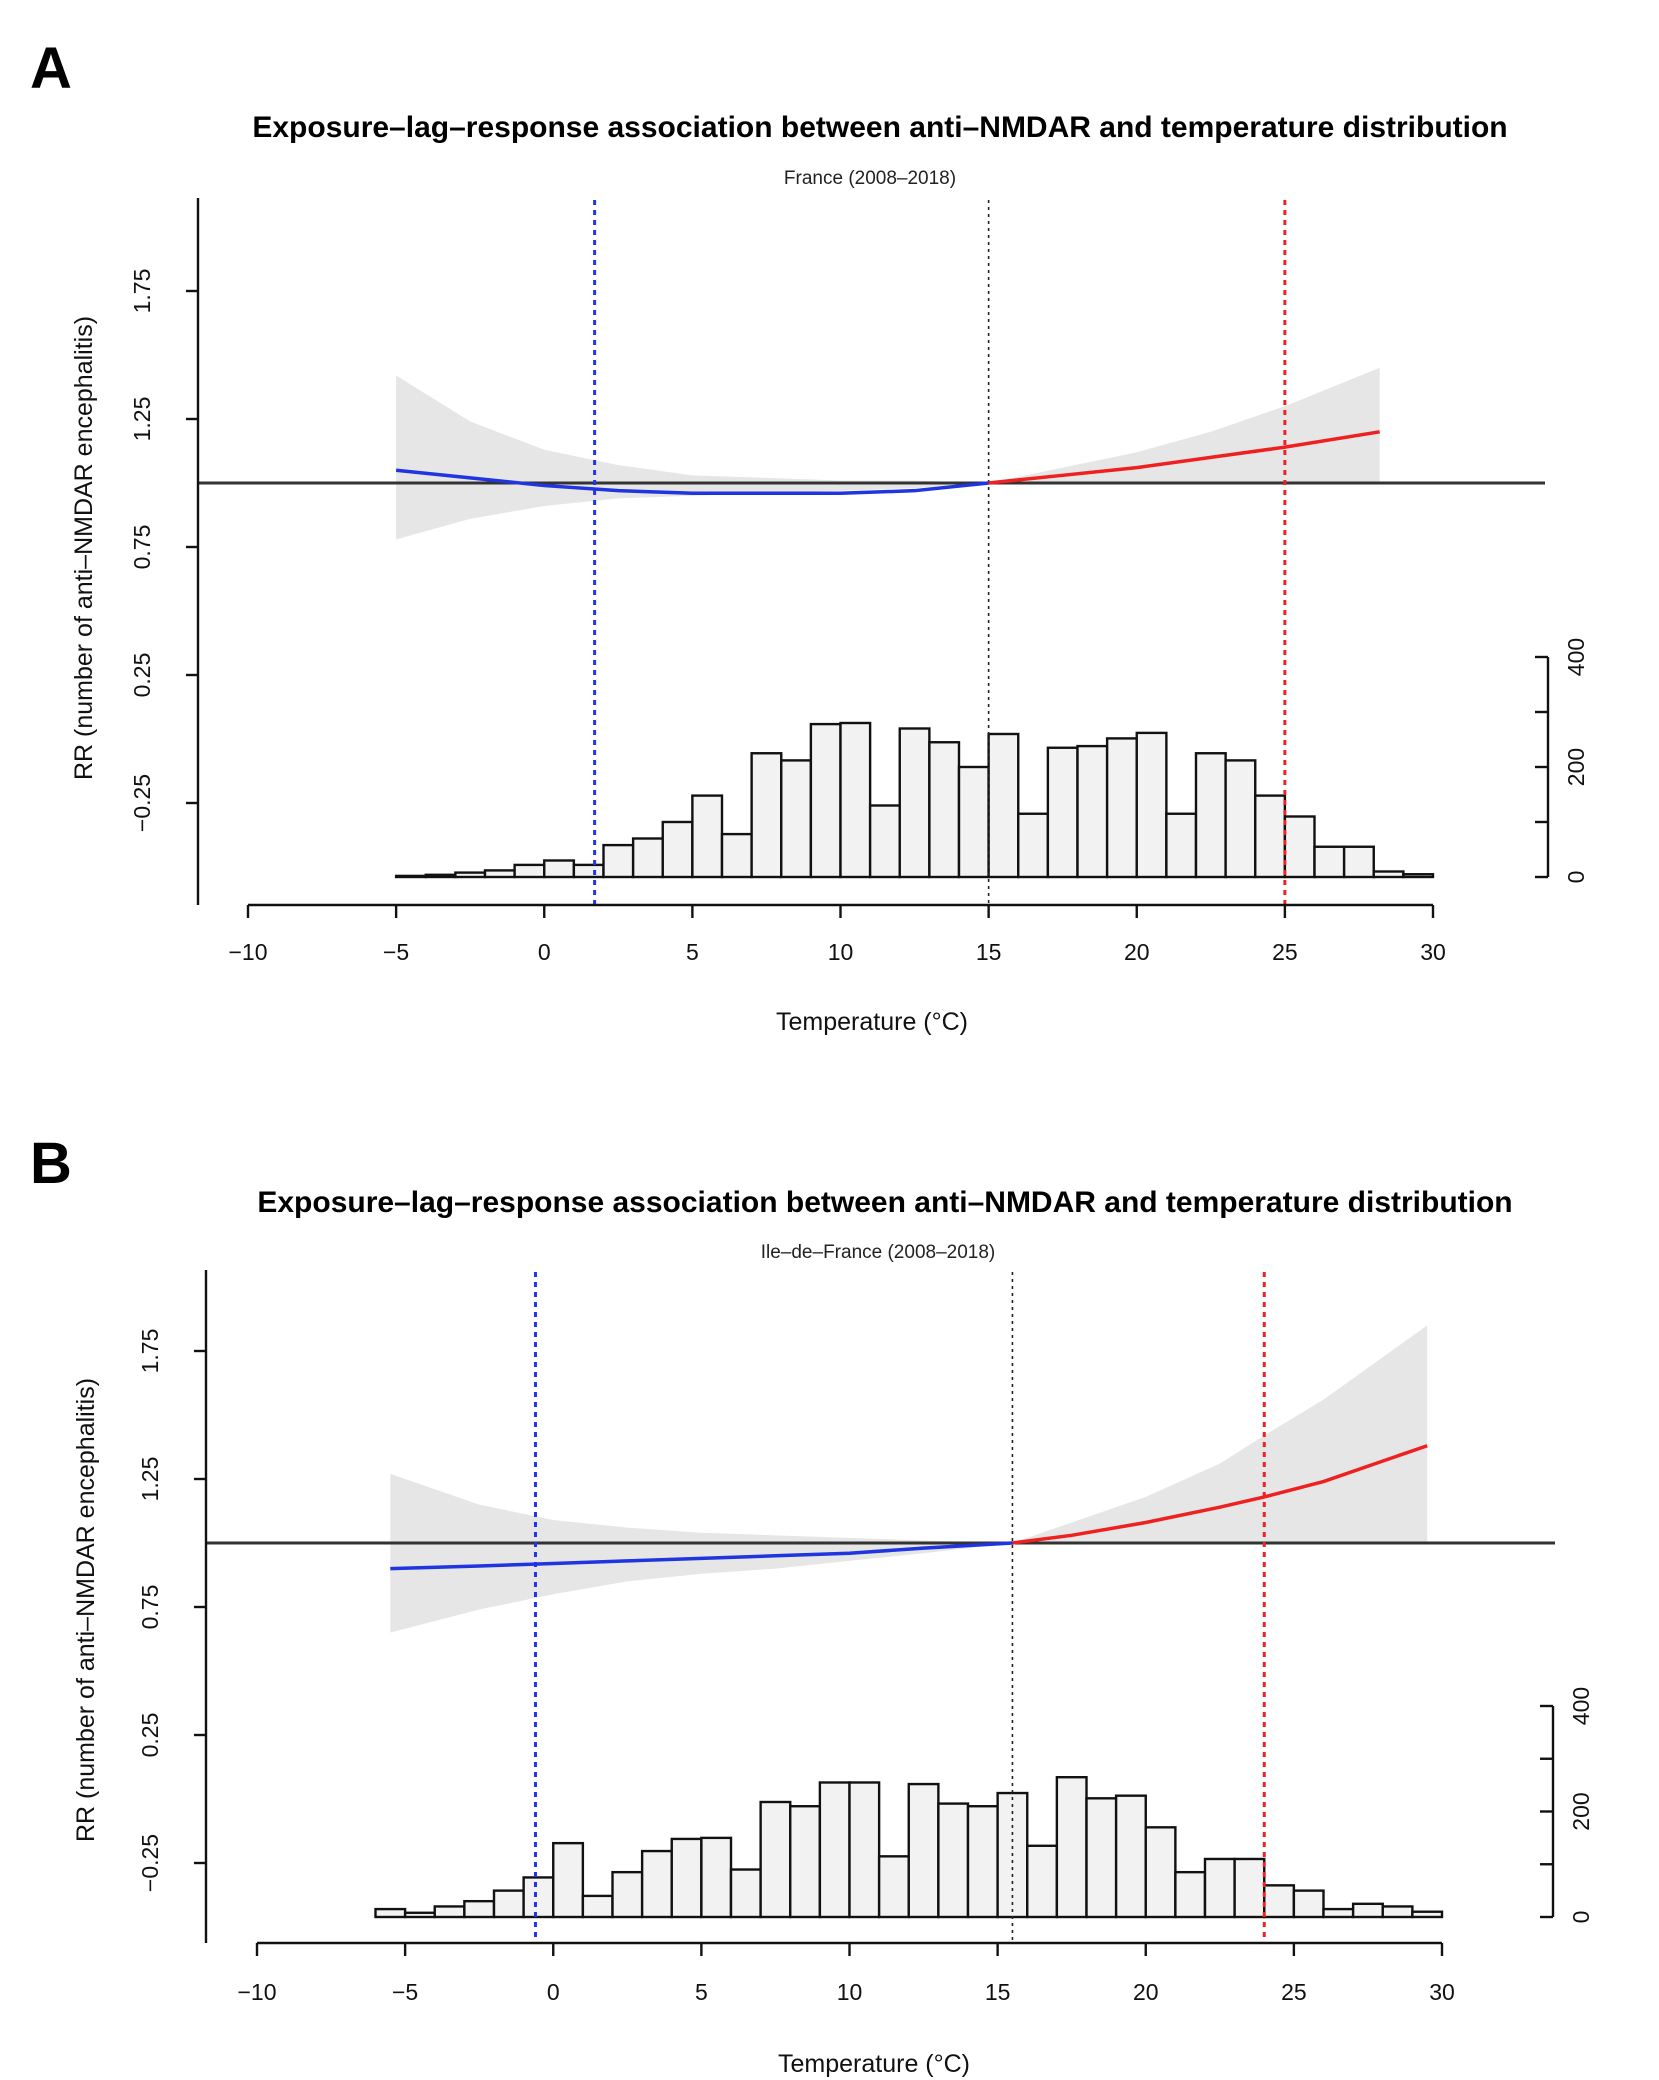 This screenshot has width=1659, height=2080. I want to click on y-tick-label: −0.25, so click(142, 803).